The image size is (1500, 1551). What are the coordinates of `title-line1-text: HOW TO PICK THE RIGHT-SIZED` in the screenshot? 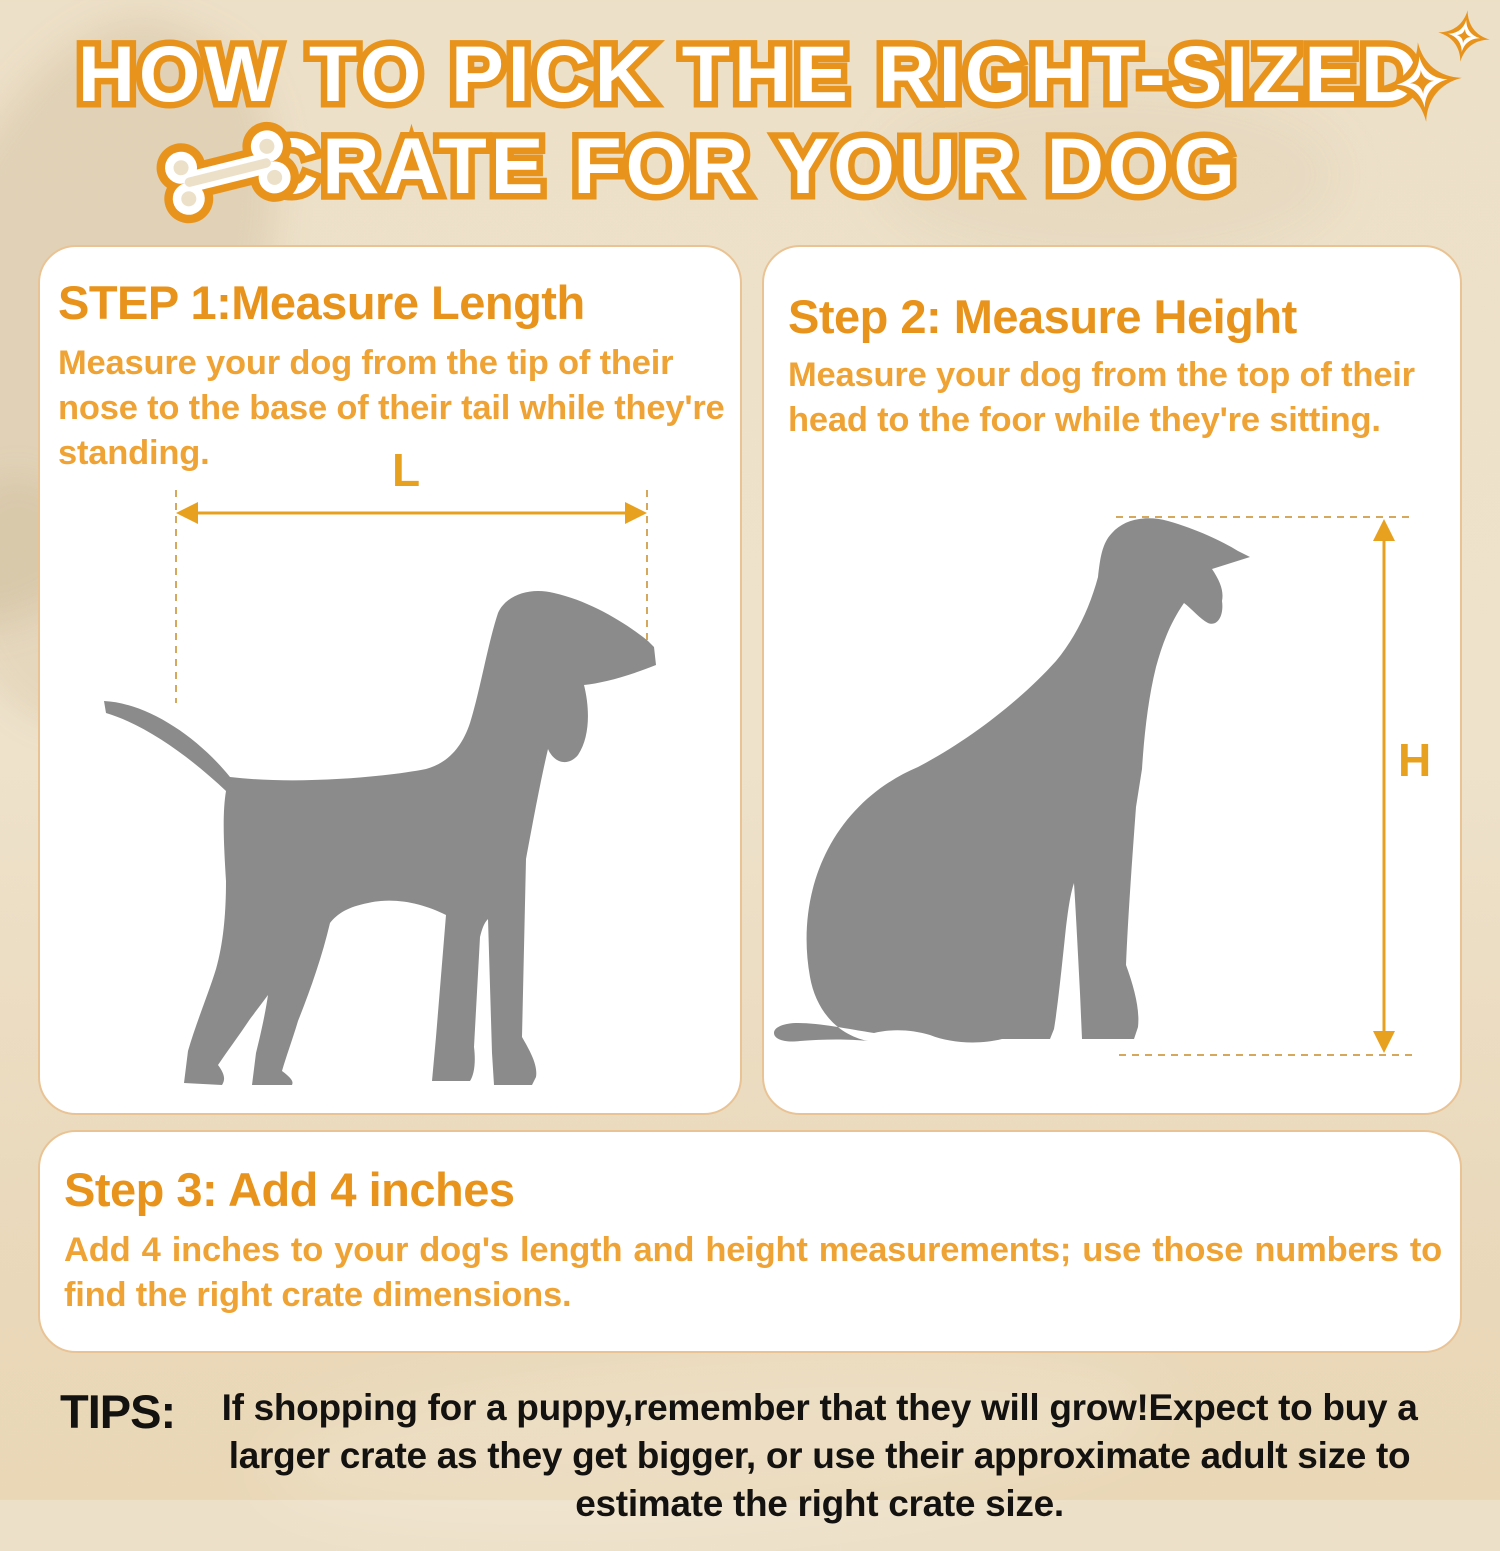 It's located at (750, 73).